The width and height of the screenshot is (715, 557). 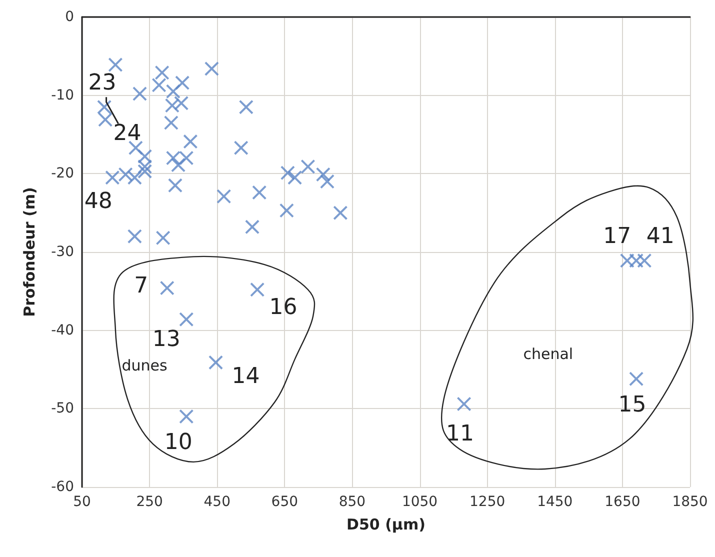 What do you see at coordinates (166, 339) in the screenshot?
I see `annotation: 13` at bounding box center [166, 339].